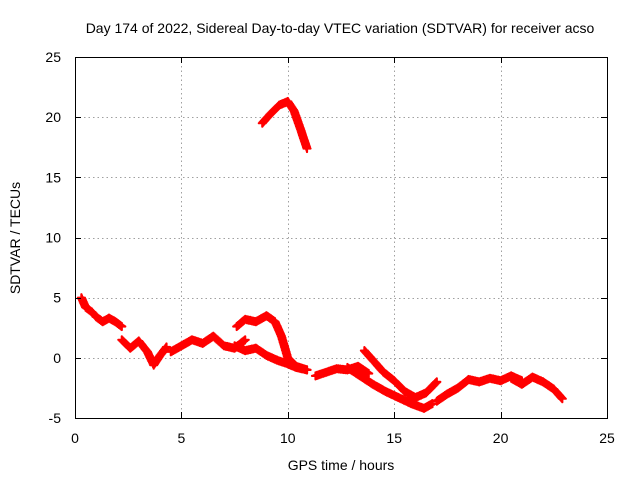  Describe the element at coordinates (182, 438) in the screenshot. I see `x-tick-label: 5` at that location.